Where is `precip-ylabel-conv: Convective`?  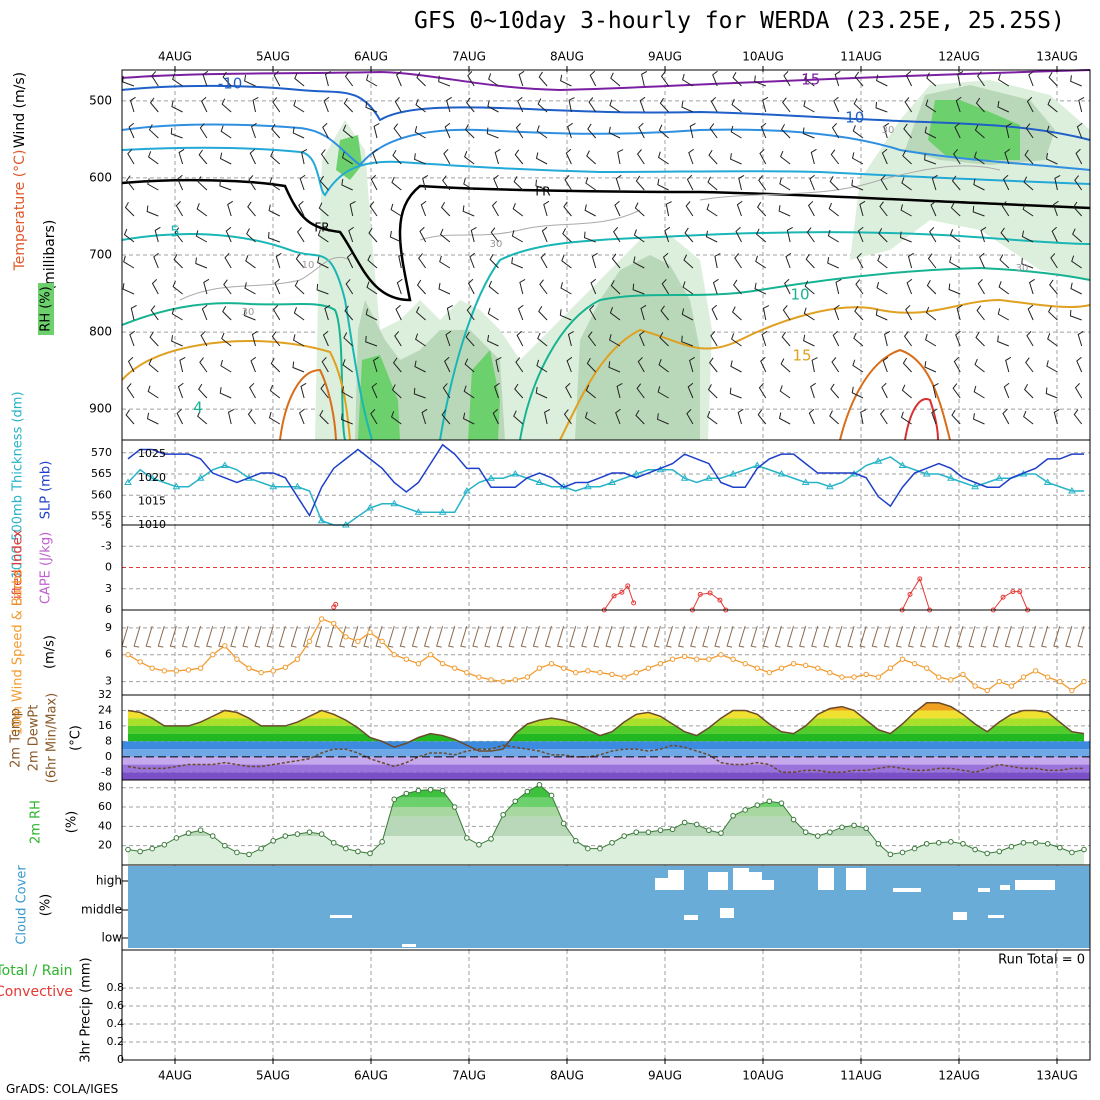
precip-ylabel-conv: Convective is located at coordinates (36, 992).